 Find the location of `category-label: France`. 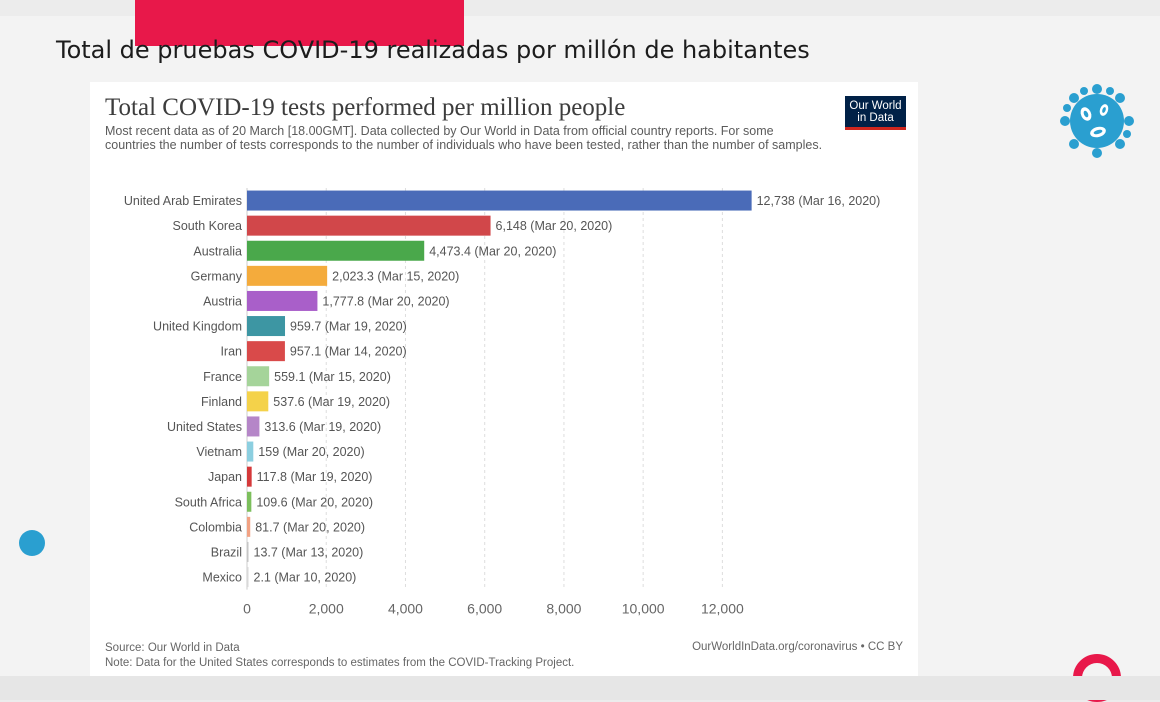

category-label: France is located at coordinates (222, 377).